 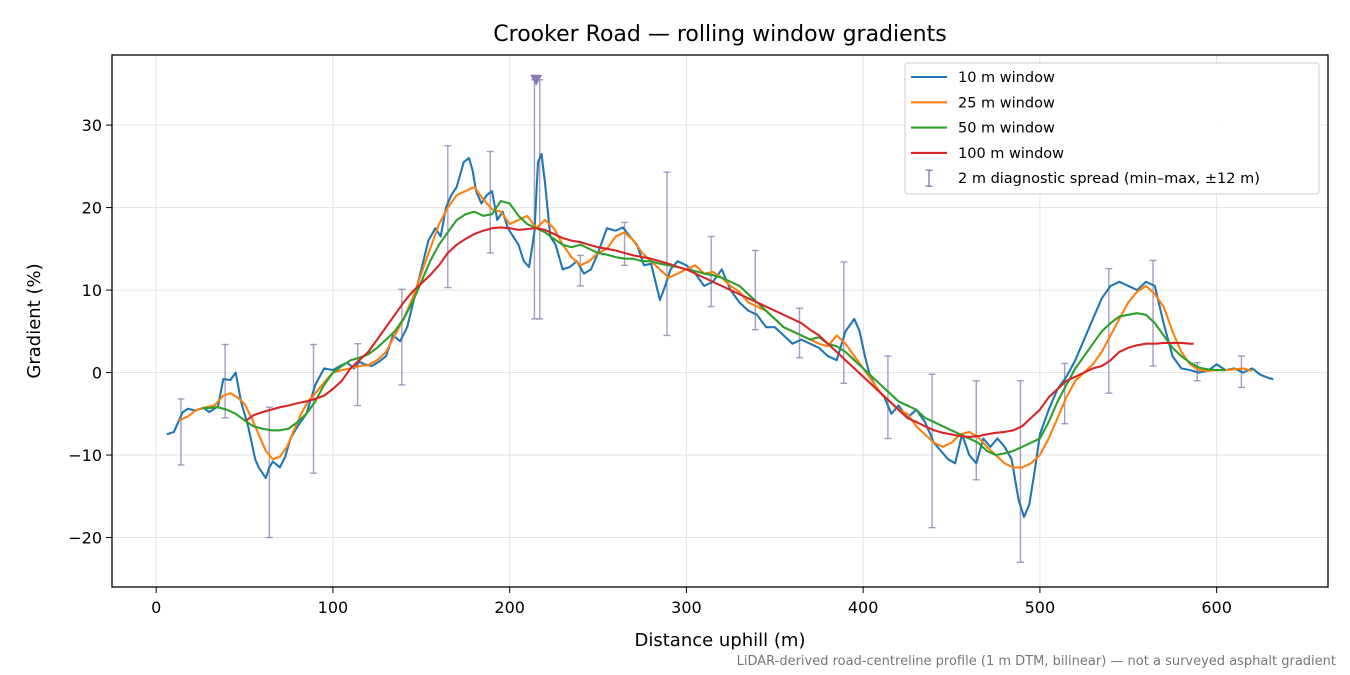 What do you see at coordinates (536, 80) in the screenshot?
I see `clipped-outlier-marker` at bounding box center [536, 80].